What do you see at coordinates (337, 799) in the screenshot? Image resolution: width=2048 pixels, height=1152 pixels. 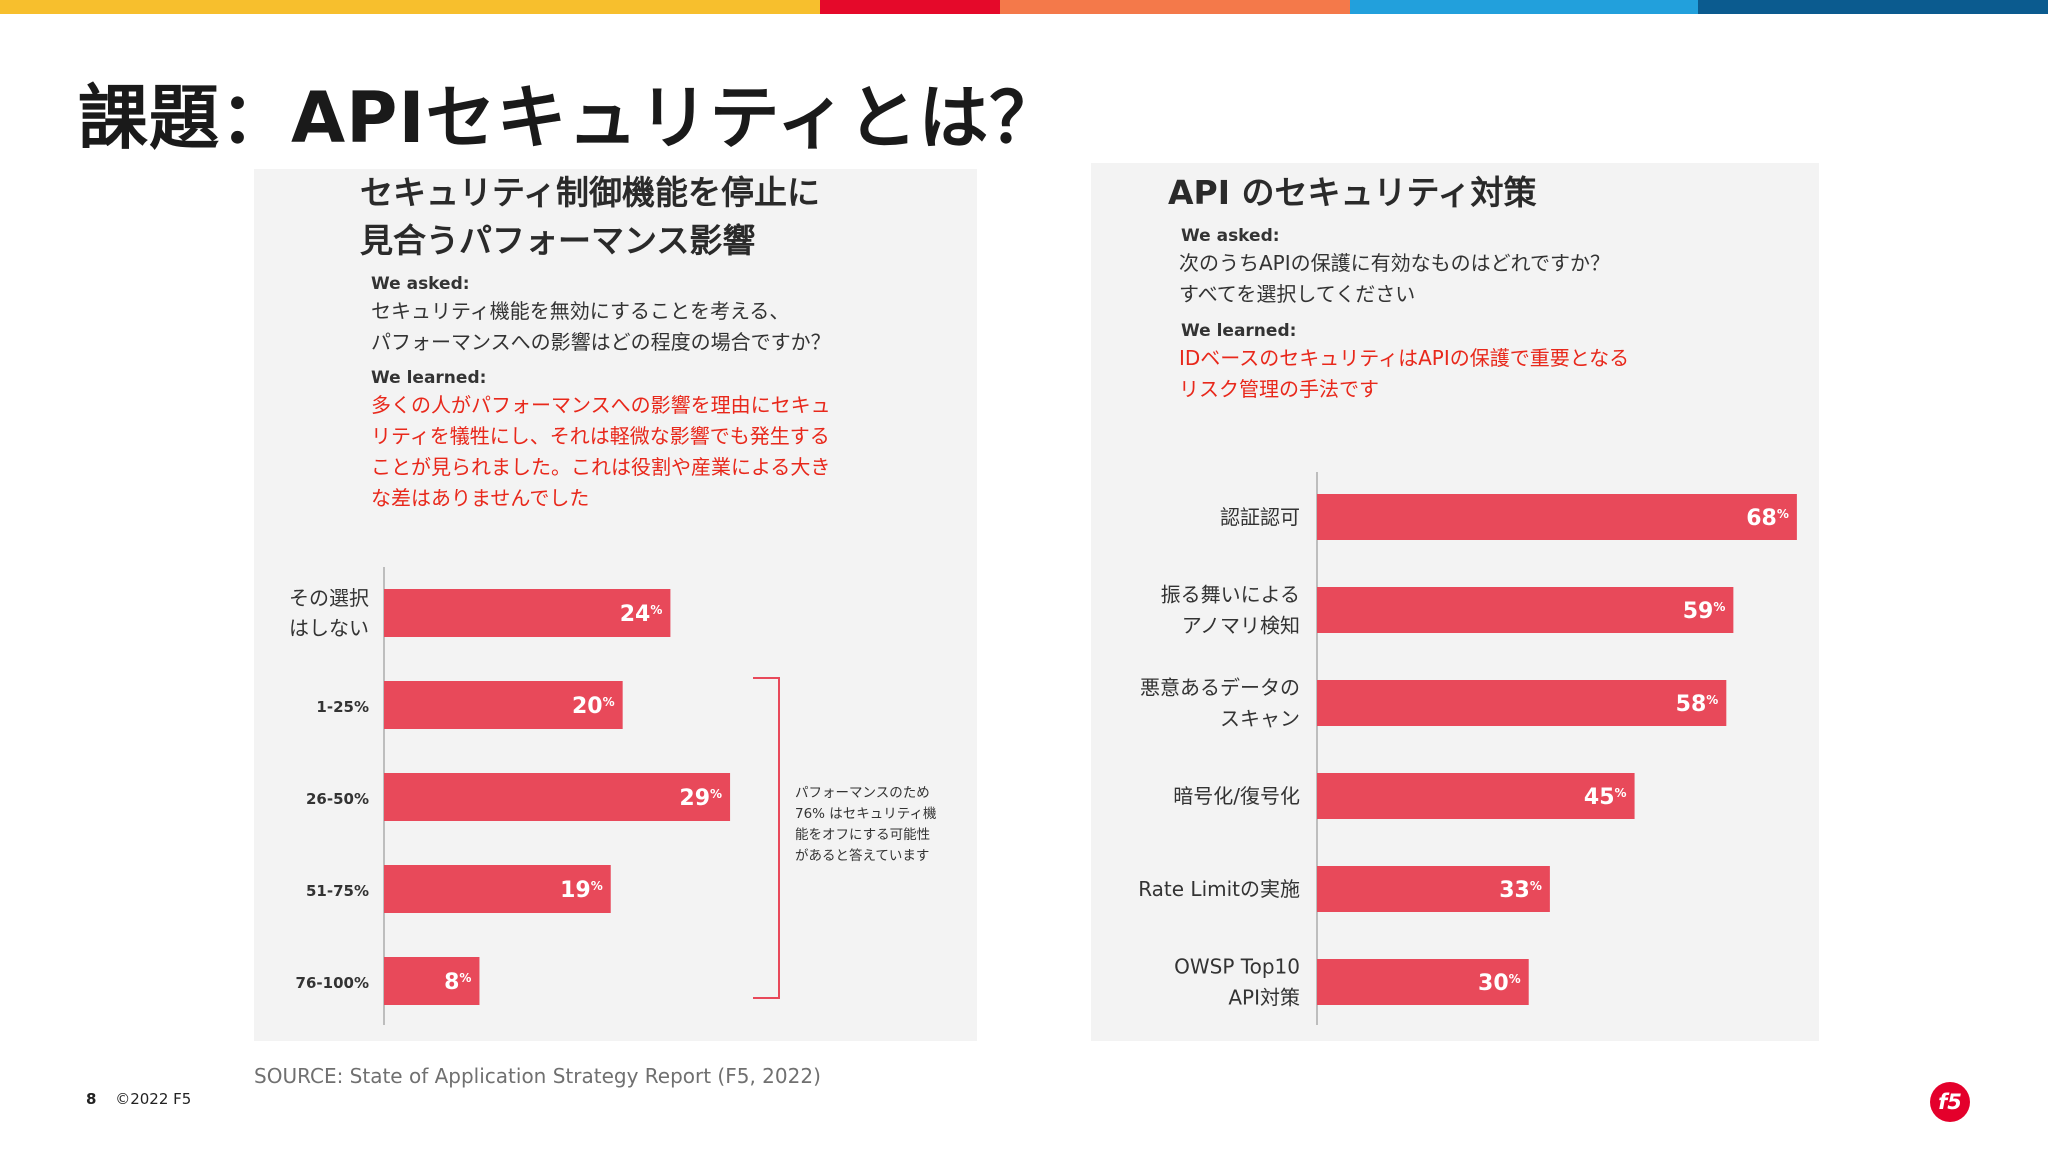 I see `left-chart-category-label-2-0: 26-50%` at bounding box center [337, 799].